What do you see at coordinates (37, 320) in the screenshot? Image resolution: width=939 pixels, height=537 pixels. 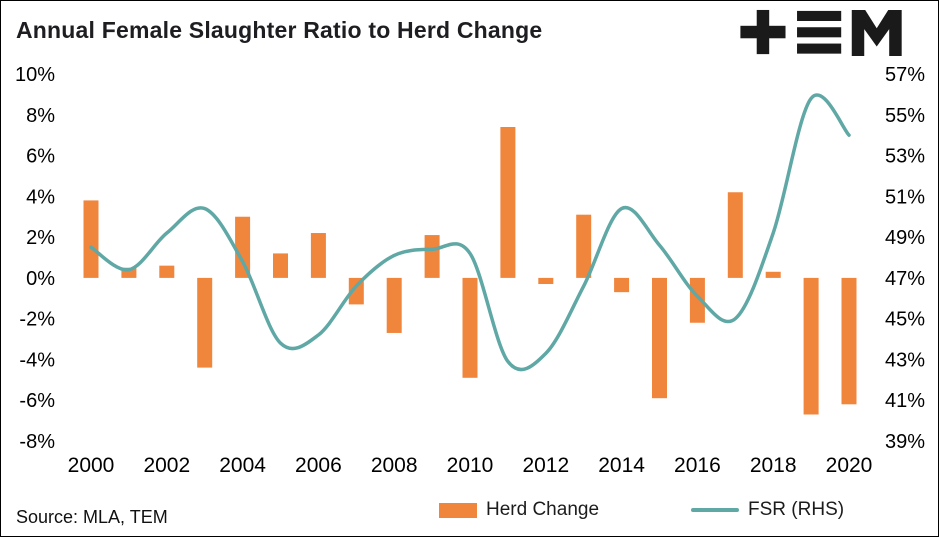 I see `left-axis-tick: -2%` at bounding box center [37, 320].